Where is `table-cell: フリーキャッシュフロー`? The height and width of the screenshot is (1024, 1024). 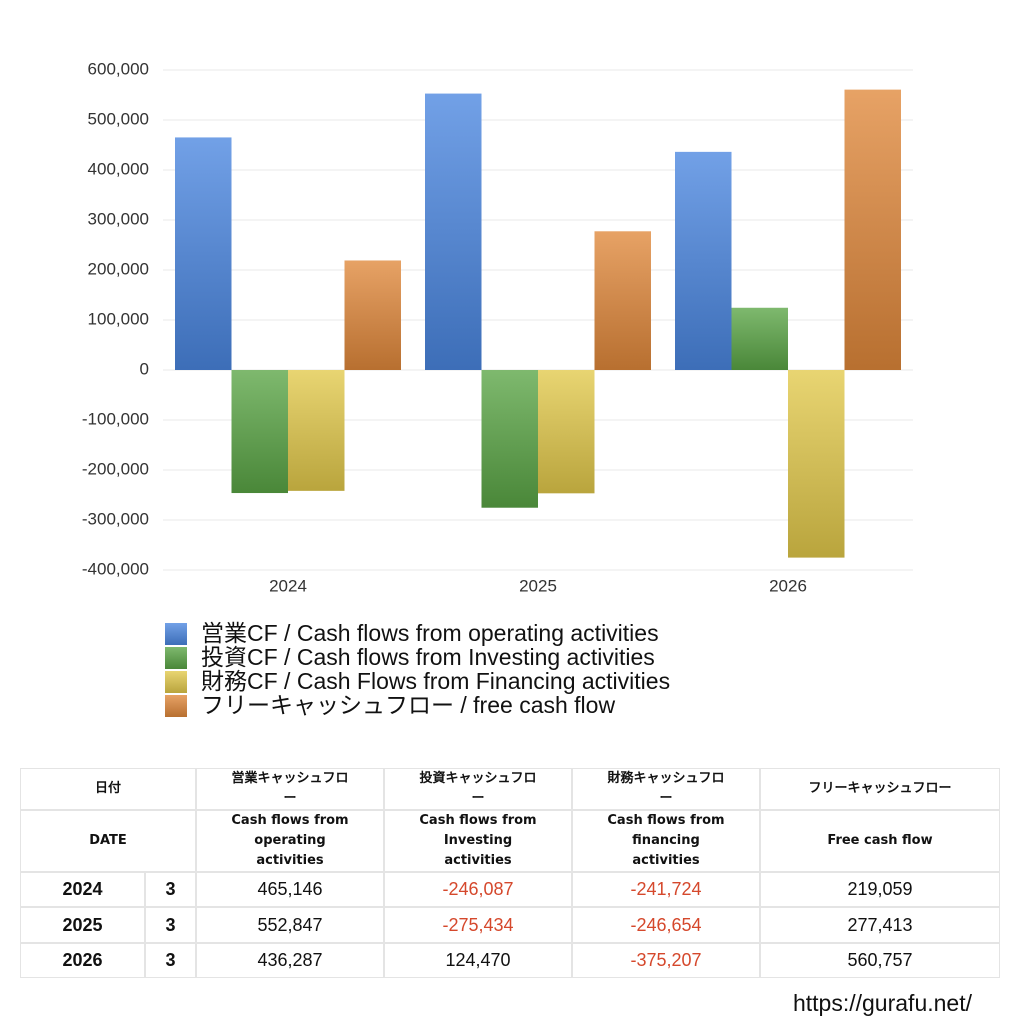
table-cell: フリーキャッシュフロー is located at coordinates (880, 789).